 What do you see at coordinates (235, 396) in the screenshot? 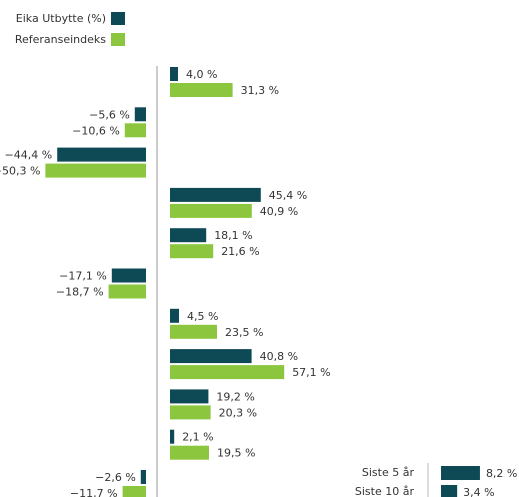
I see `value-label: 19,2 %` at bounding box center [235, 396].